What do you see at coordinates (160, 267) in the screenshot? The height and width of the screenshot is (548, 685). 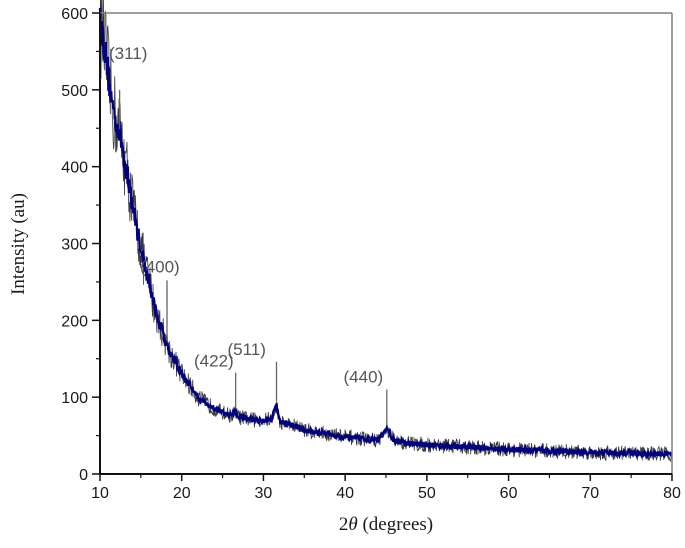 I see `peak-label: (400)` at bounding box center [160, 267].